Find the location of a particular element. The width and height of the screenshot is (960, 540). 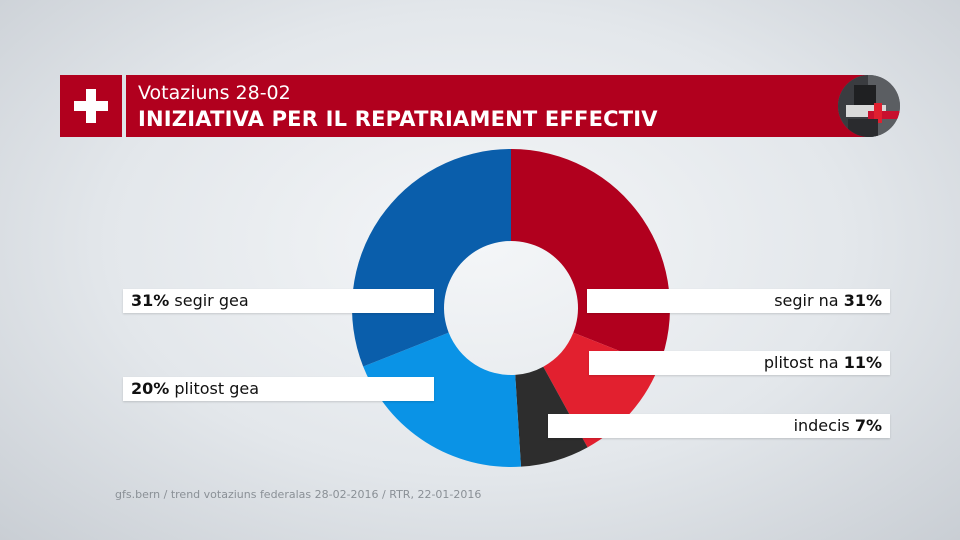

label-plitost-gea-value: 20% is located at coordinates (150, 388).